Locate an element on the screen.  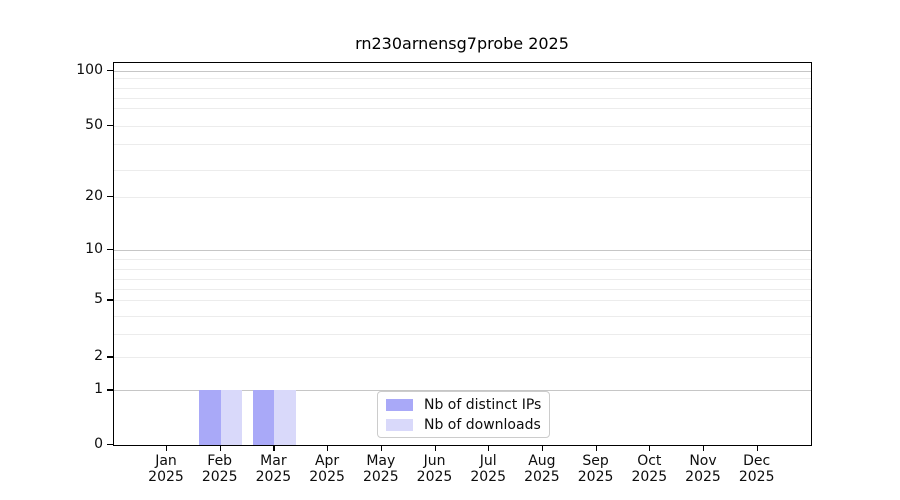
x-tick-label-jan: Jan 2025 is located at coordinates (166, 469).